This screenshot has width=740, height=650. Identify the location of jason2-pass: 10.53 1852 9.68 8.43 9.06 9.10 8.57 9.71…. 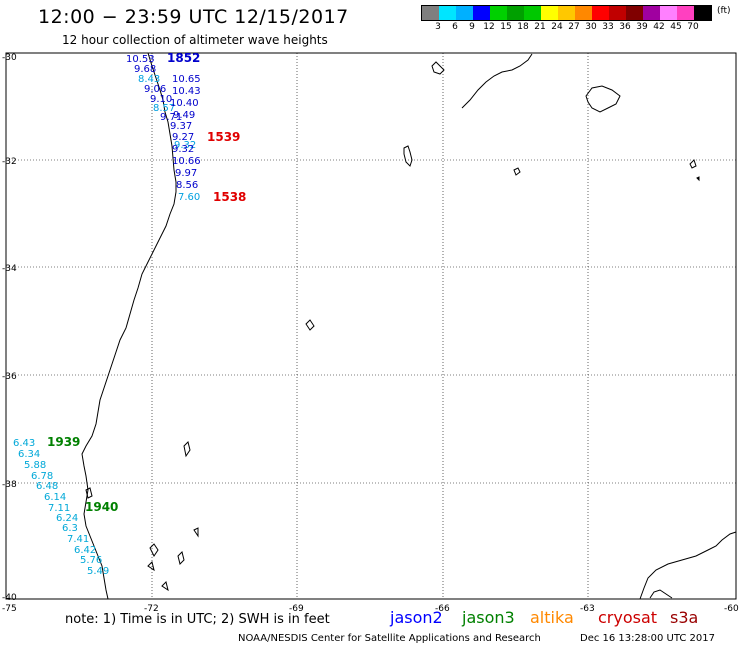
(163, 127).